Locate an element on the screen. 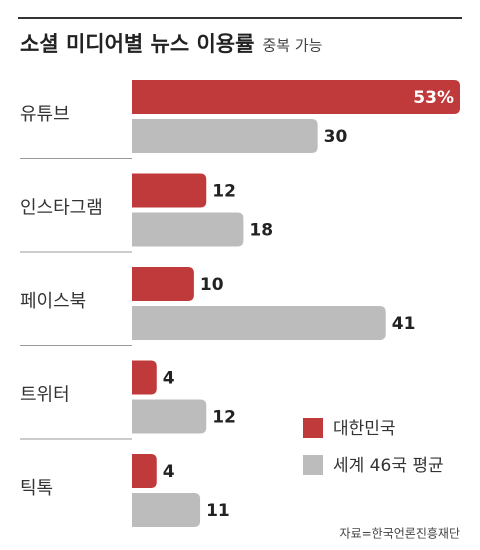  chart-title: 소셜 미디어별 뉴스 이용률 is located at coordinates (137, 44).